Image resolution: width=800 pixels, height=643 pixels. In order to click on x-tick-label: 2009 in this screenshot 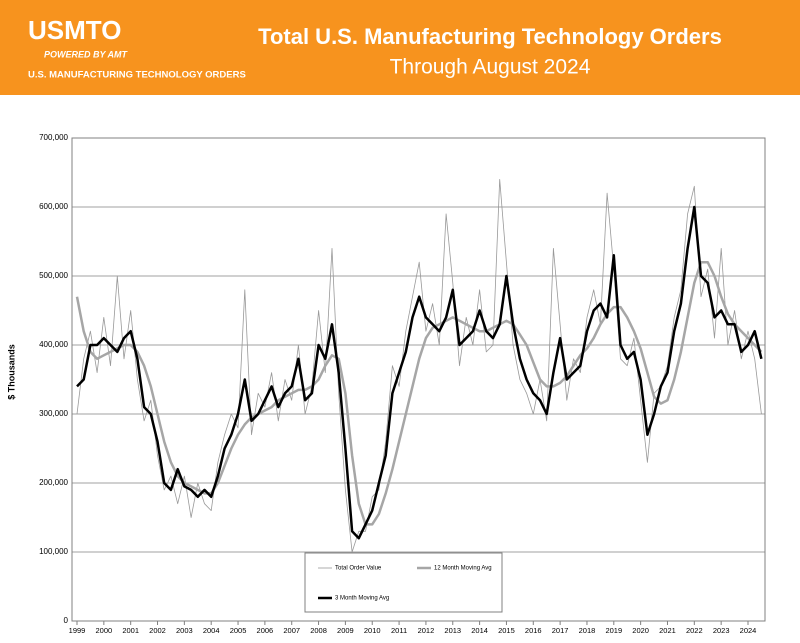, I will do `click(345, 630)`.